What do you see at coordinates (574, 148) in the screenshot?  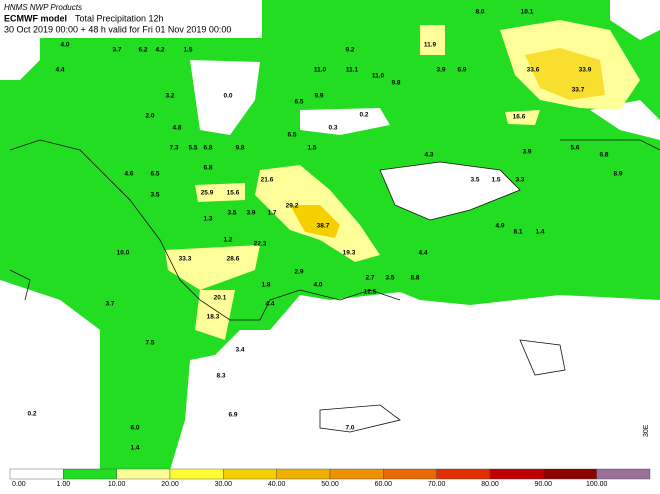 I see `value-label: 5.6` at bounding box center [574, 148].